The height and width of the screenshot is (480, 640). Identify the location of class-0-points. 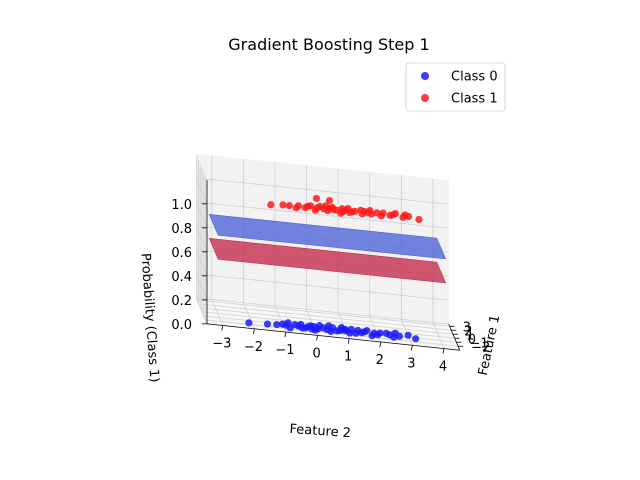
(332, 331).